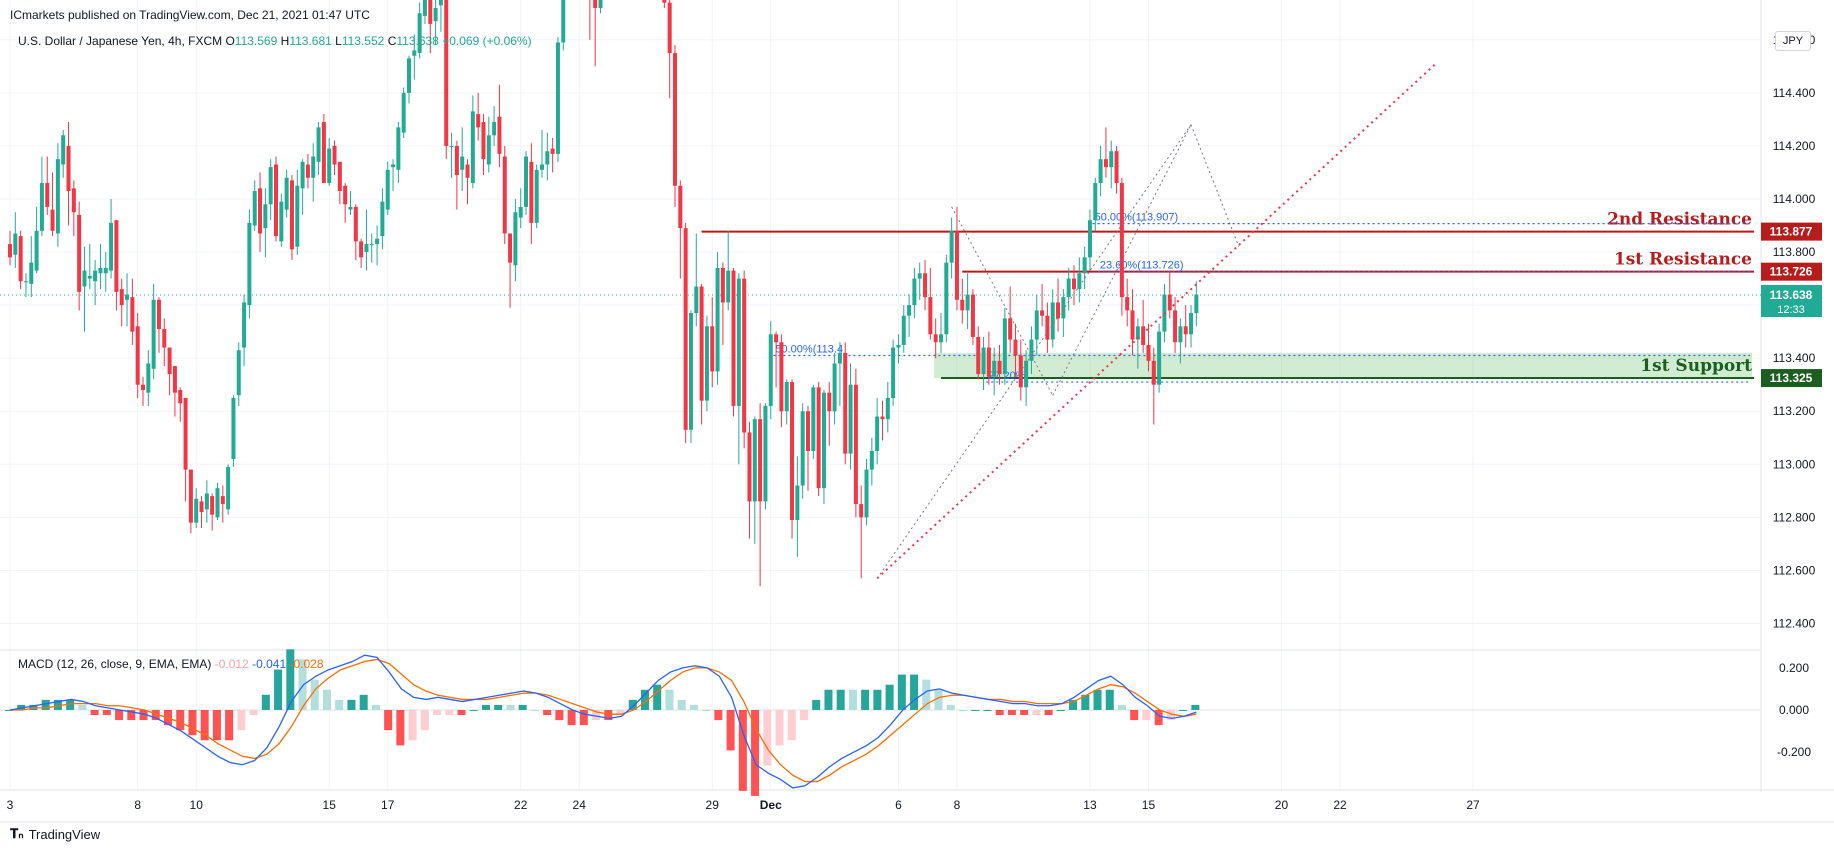  I want to click on time-axis: 3 8 10 15 17 22 24 29 Dec 6 8 13 15 20 22 27, so click(743, 805).